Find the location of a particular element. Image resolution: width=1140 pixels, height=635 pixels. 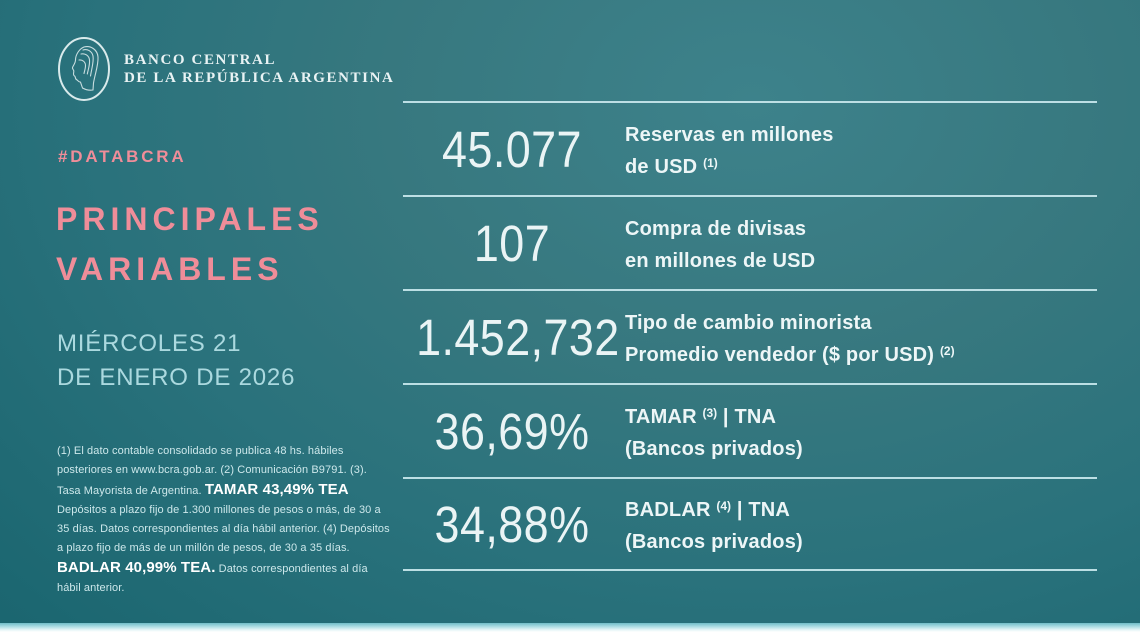

page-title: PRINCIPALES VARIABLES is located at coordinates (190, 244).